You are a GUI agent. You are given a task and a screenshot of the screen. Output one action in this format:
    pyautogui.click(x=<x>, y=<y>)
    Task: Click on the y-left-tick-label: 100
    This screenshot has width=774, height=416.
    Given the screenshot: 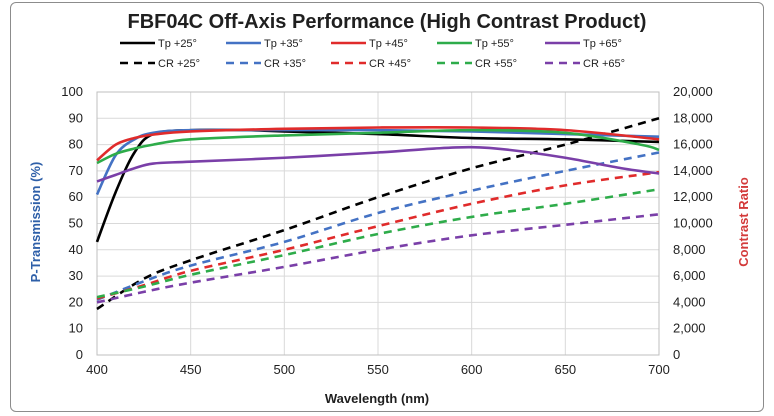 What is the action you would take?
    pyautogui.click(x=72, y=91)
    